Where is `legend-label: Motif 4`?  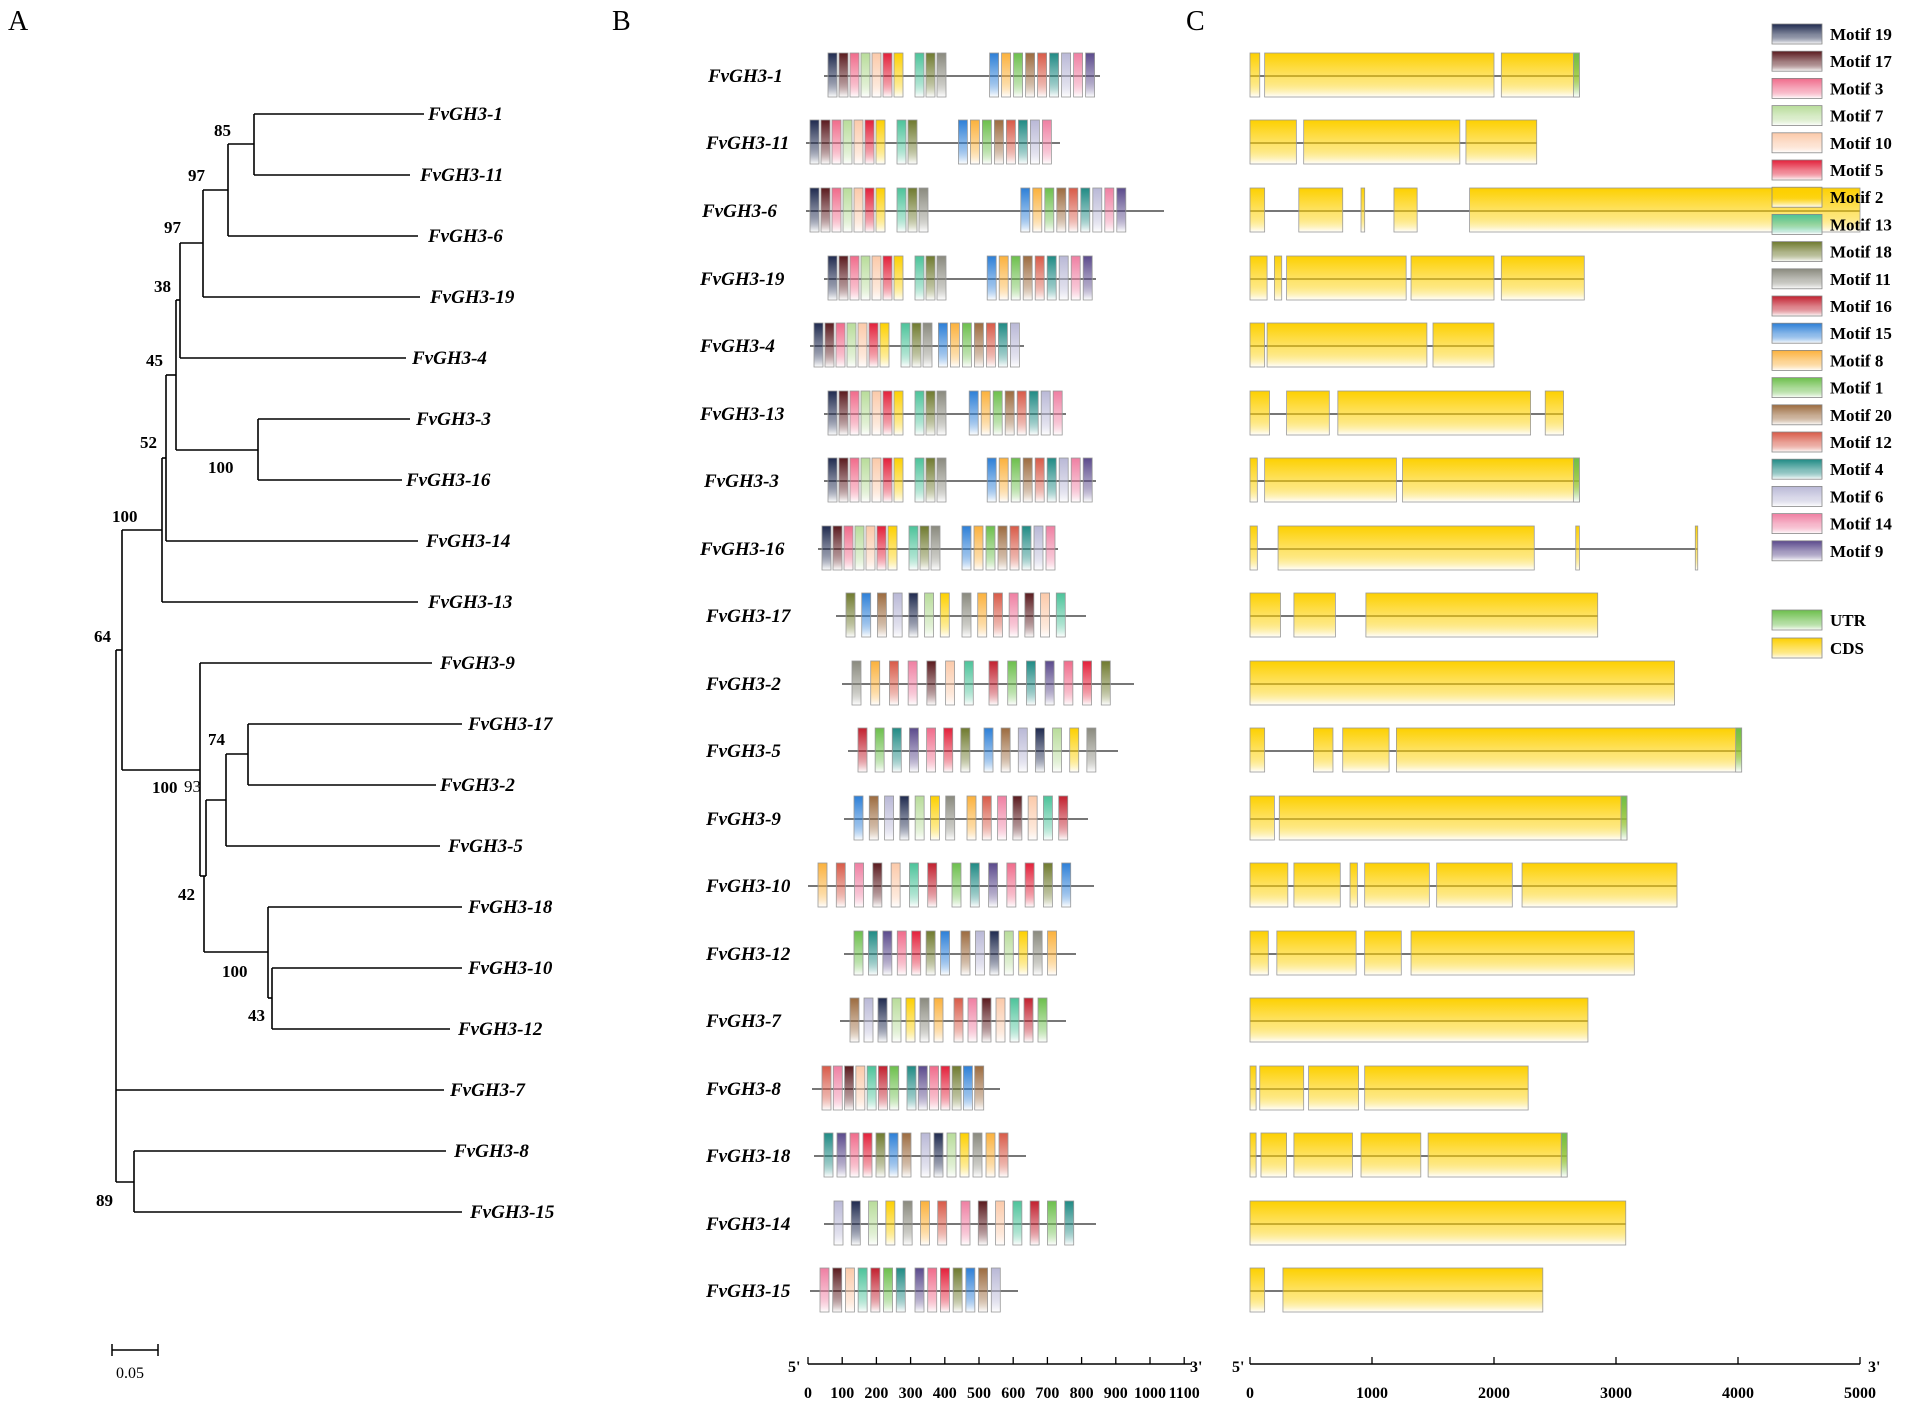
legend-label: Motif 4 is located at coordinates (1857, 469).